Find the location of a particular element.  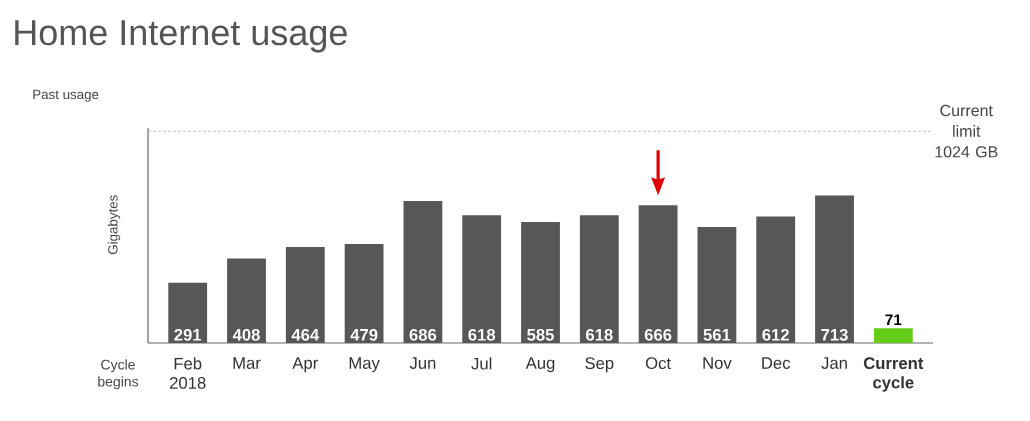

data-label: 408 is located at coordinates (246, 334).